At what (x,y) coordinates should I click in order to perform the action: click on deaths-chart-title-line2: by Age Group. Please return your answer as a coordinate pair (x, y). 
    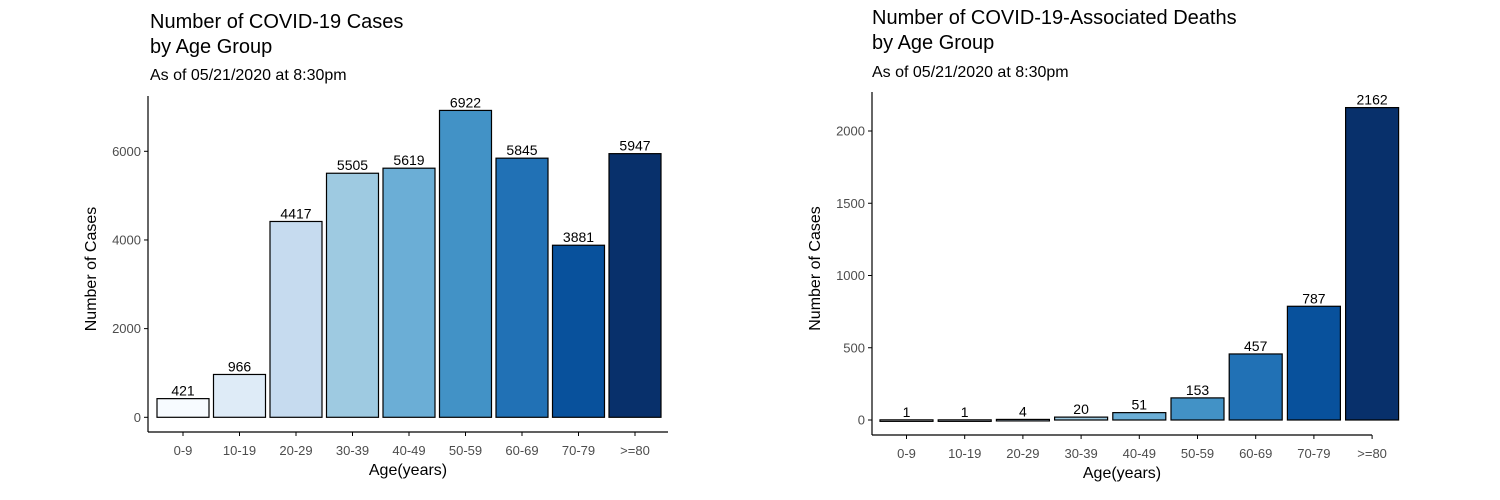
    Looking at the image, I should click on (933, 43).